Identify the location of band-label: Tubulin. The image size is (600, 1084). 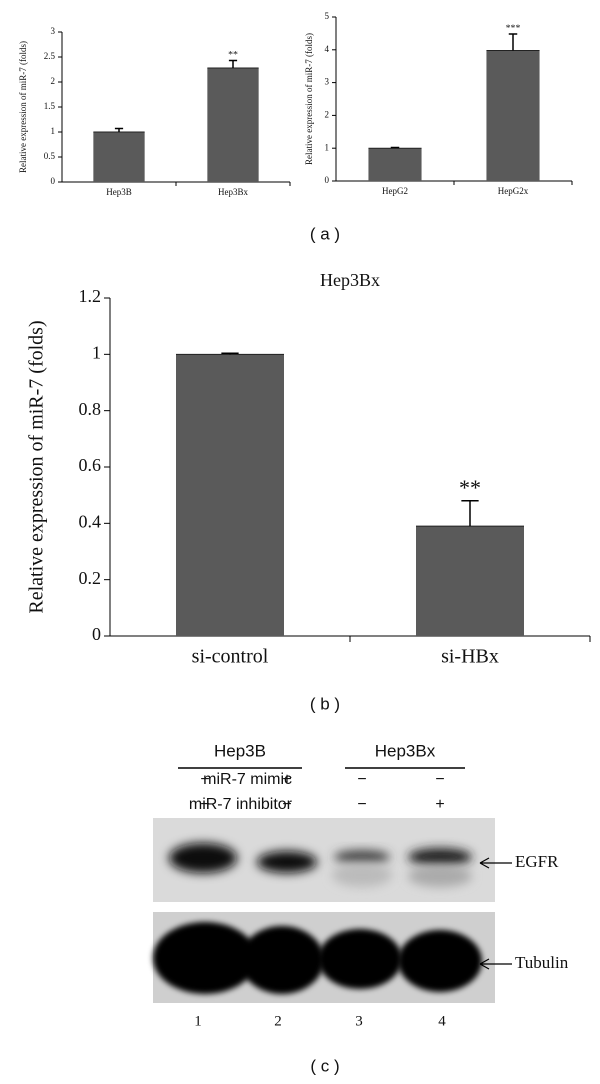
(542, 962).